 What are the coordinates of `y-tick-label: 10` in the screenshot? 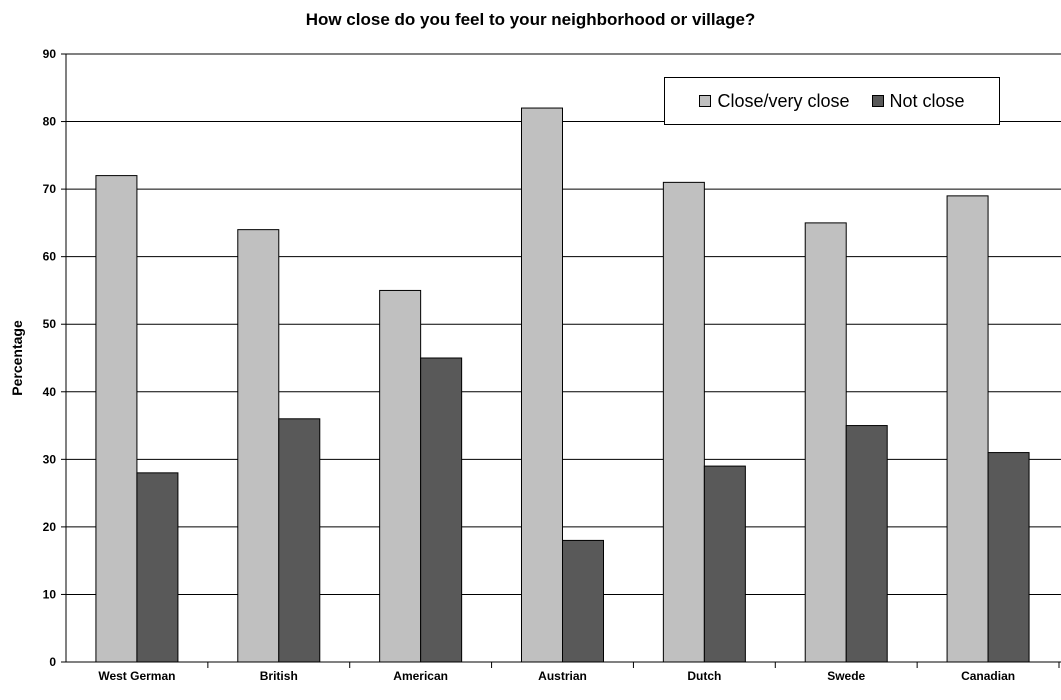 It's located at (50, 594).